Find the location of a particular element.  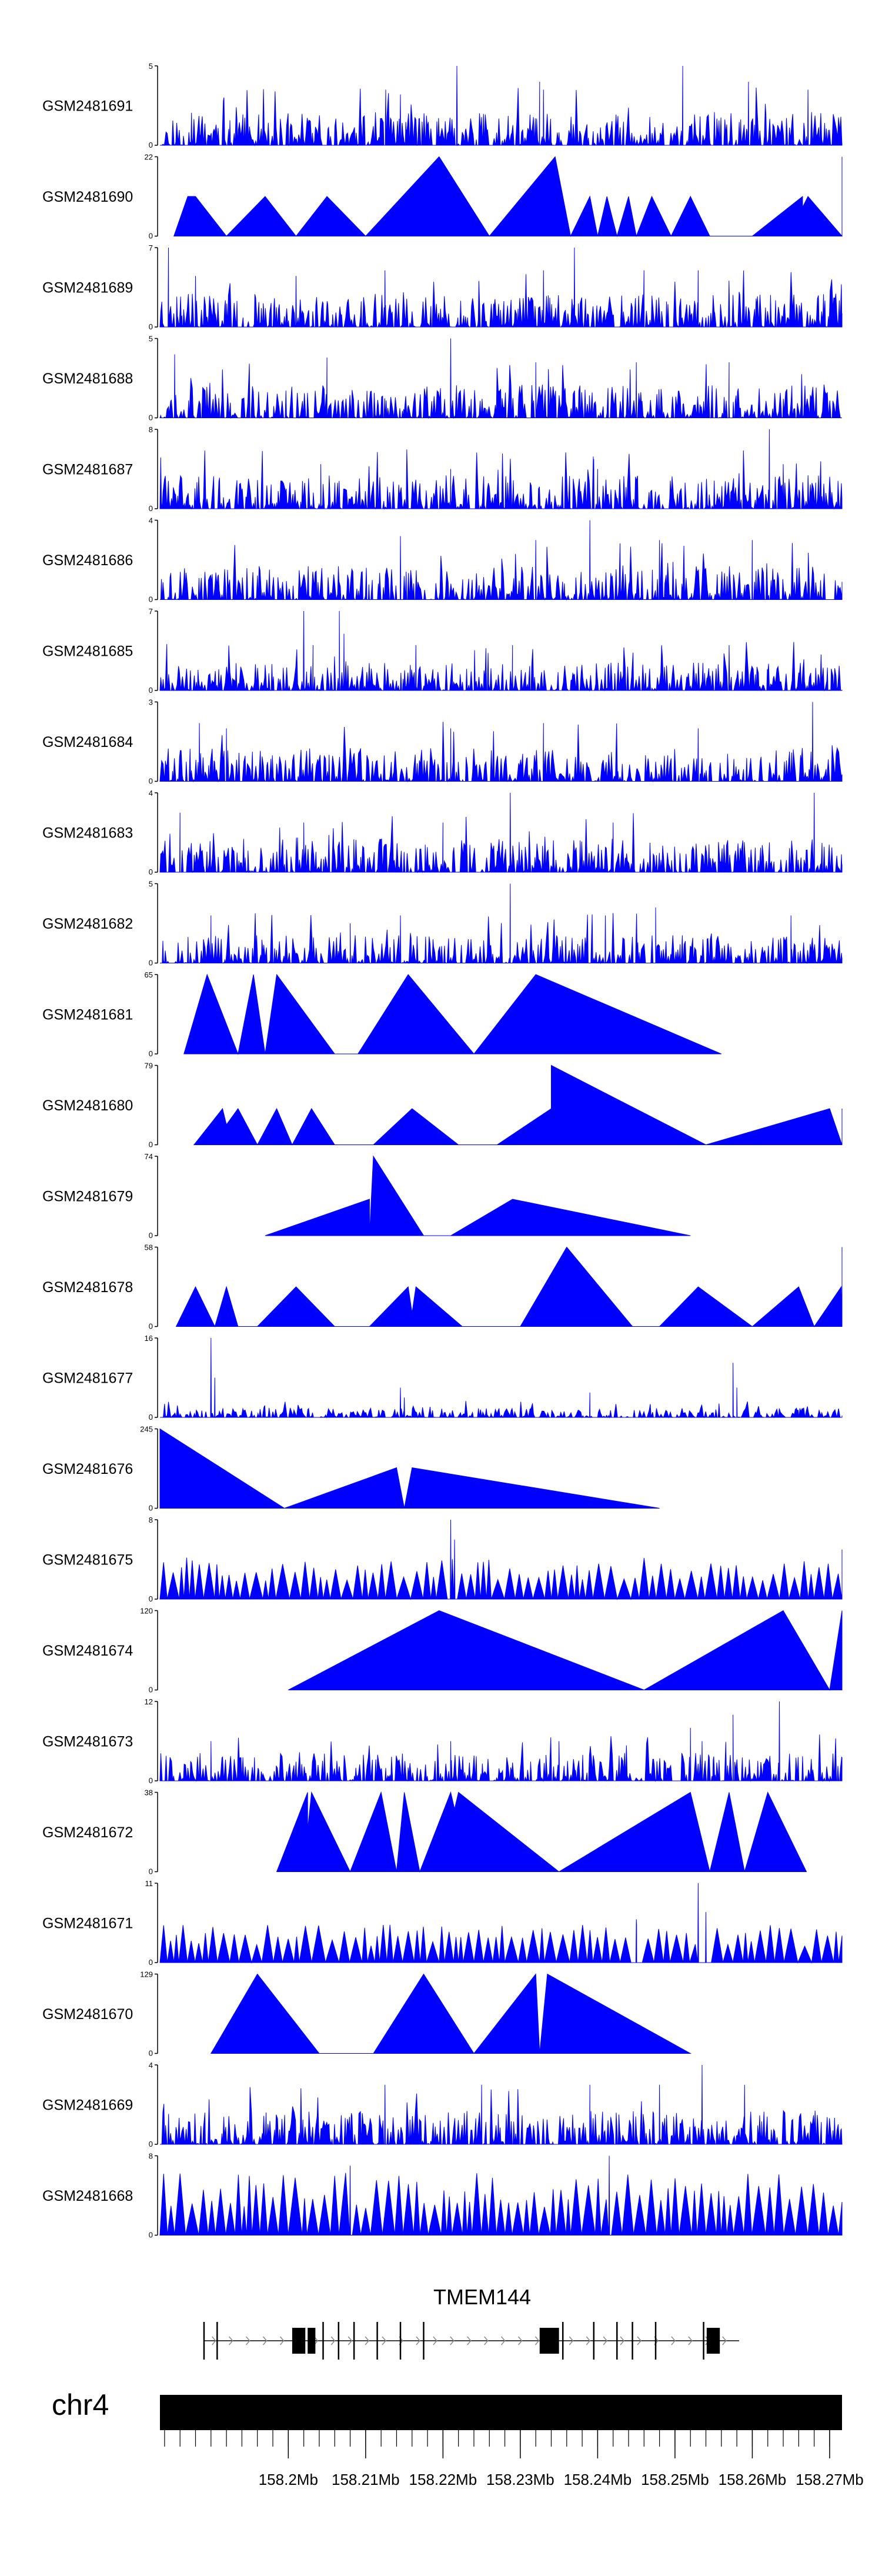

track-label: GSM2481689 is located at coordinates (87, 288).